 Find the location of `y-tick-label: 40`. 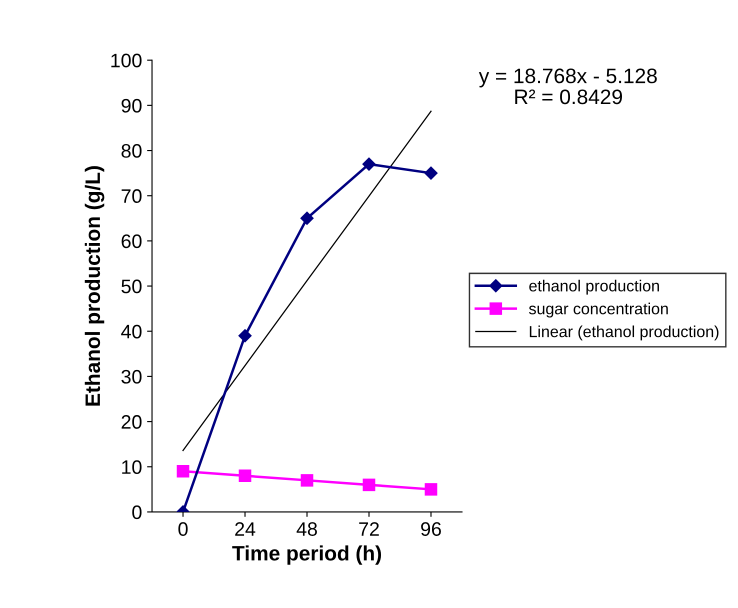

y-tick-label: 40 is located at coordinates (131, 331).